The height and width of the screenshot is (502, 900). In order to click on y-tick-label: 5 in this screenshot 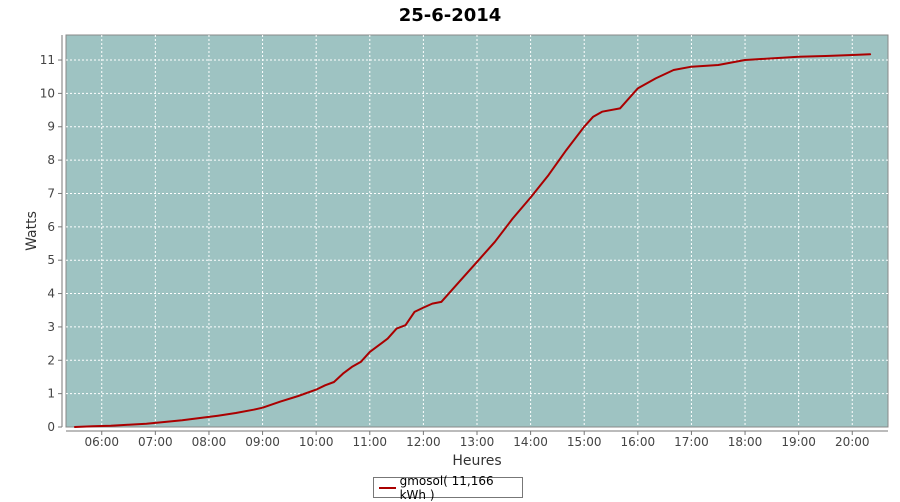, I will do `click(51, 260)`.